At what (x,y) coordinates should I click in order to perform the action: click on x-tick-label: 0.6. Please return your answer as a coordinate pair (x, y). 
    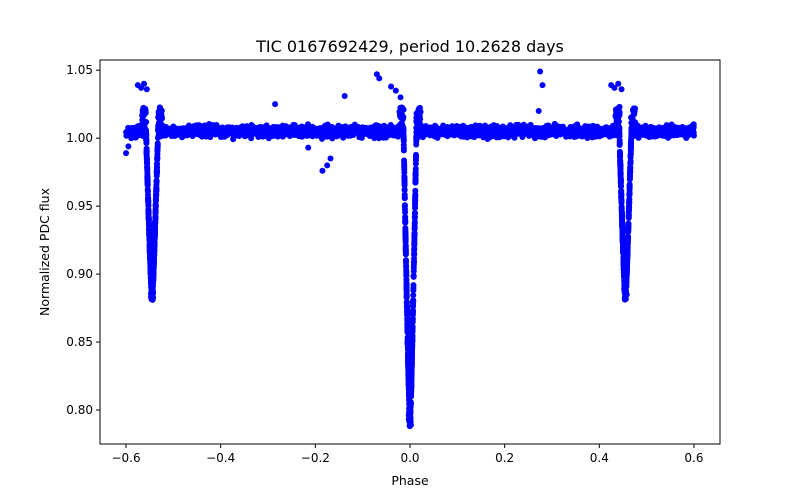
    Looking at the image, I should click on (693, 458).